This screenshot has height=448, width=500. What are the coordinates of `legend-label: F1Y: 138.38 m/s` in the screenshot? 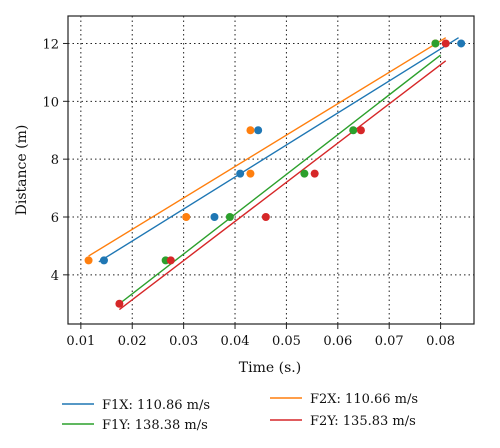 It's located at (155, 425).